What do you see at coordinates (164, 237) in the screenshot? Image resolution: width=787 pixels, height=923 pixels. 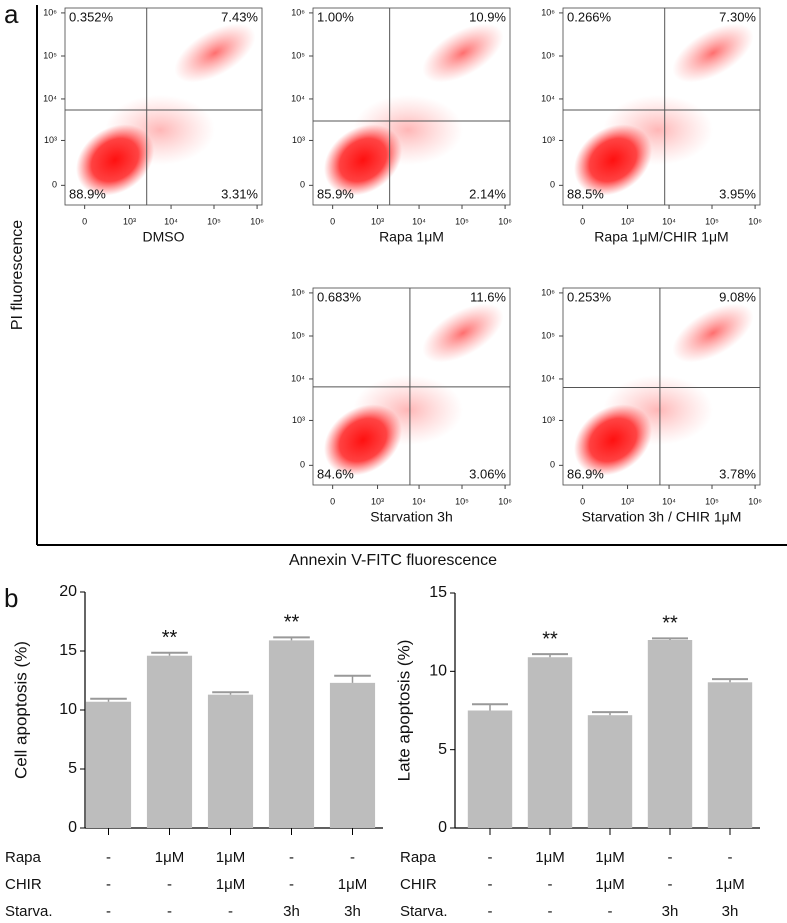 I see `panel-label: DMSO` at bounding box center [164, 237].